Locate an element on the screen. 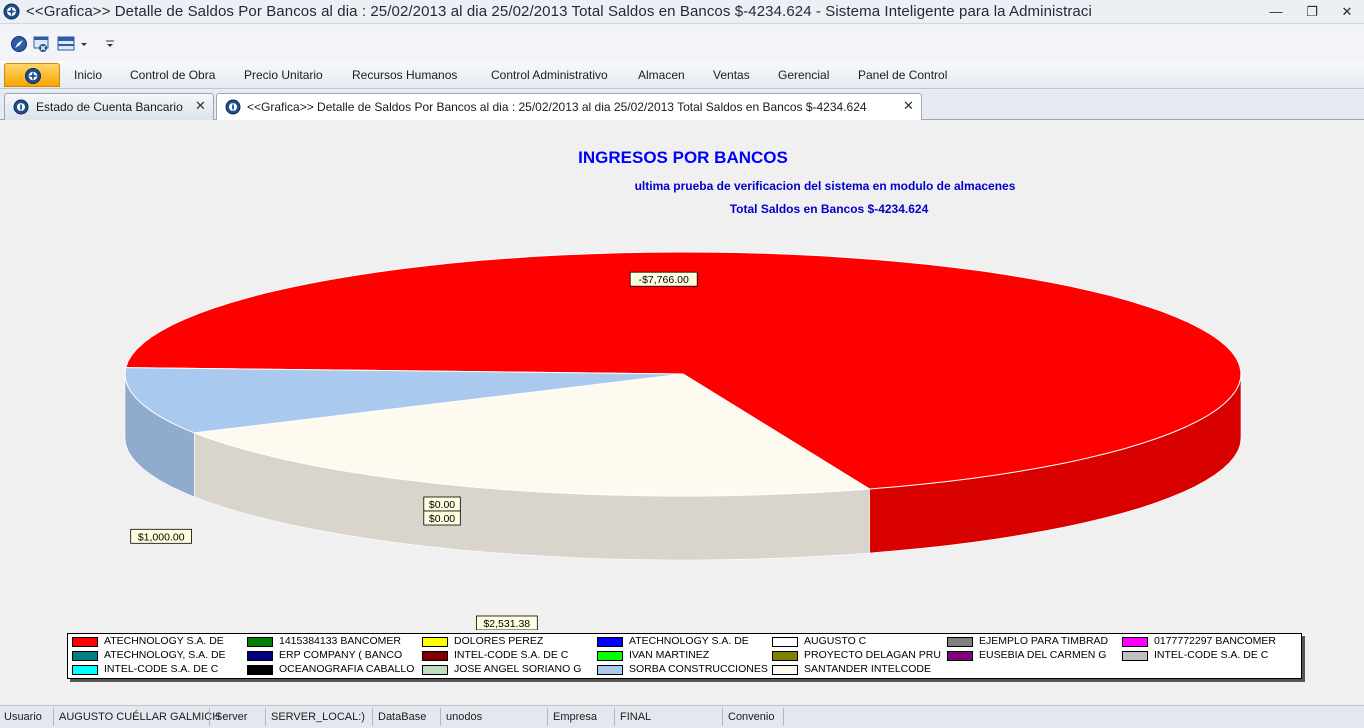  status-usuario-label: Usuario is located at coordinates (23, 717).